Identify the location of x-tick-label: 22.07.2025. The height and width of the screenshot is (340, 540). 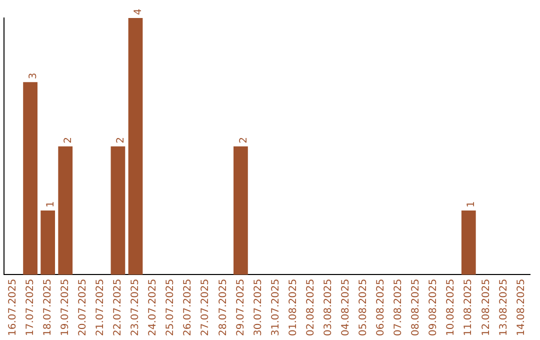
(118, 307).